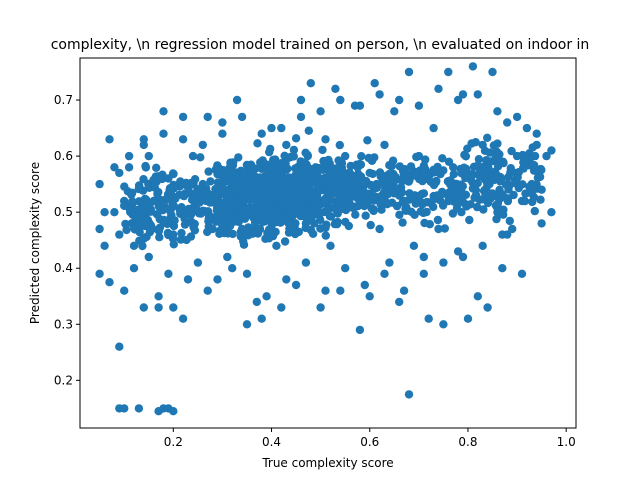 The image size is (640, 480). I want to click on x-axis-label: True complexity score, so click(327, 463).